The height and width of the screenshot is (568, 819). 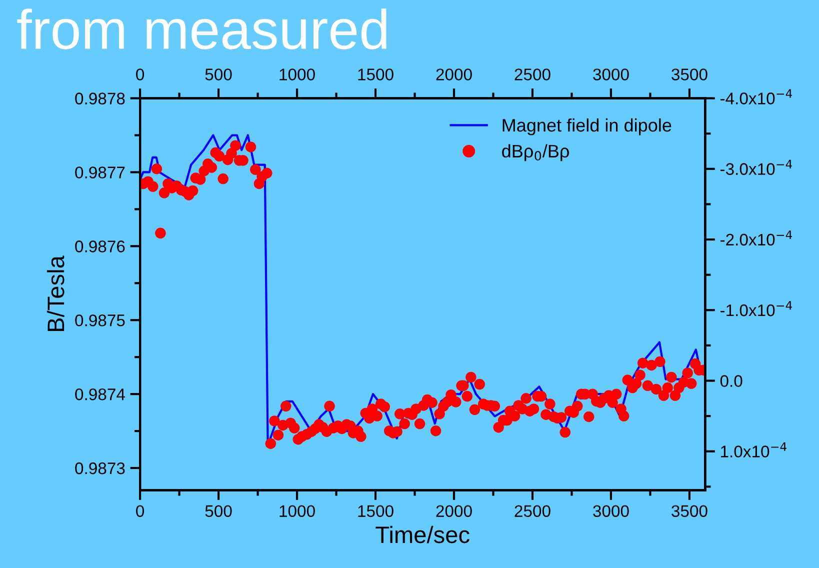 I want to click on x2-tick-label: 1500, so click(x=376, y=74).